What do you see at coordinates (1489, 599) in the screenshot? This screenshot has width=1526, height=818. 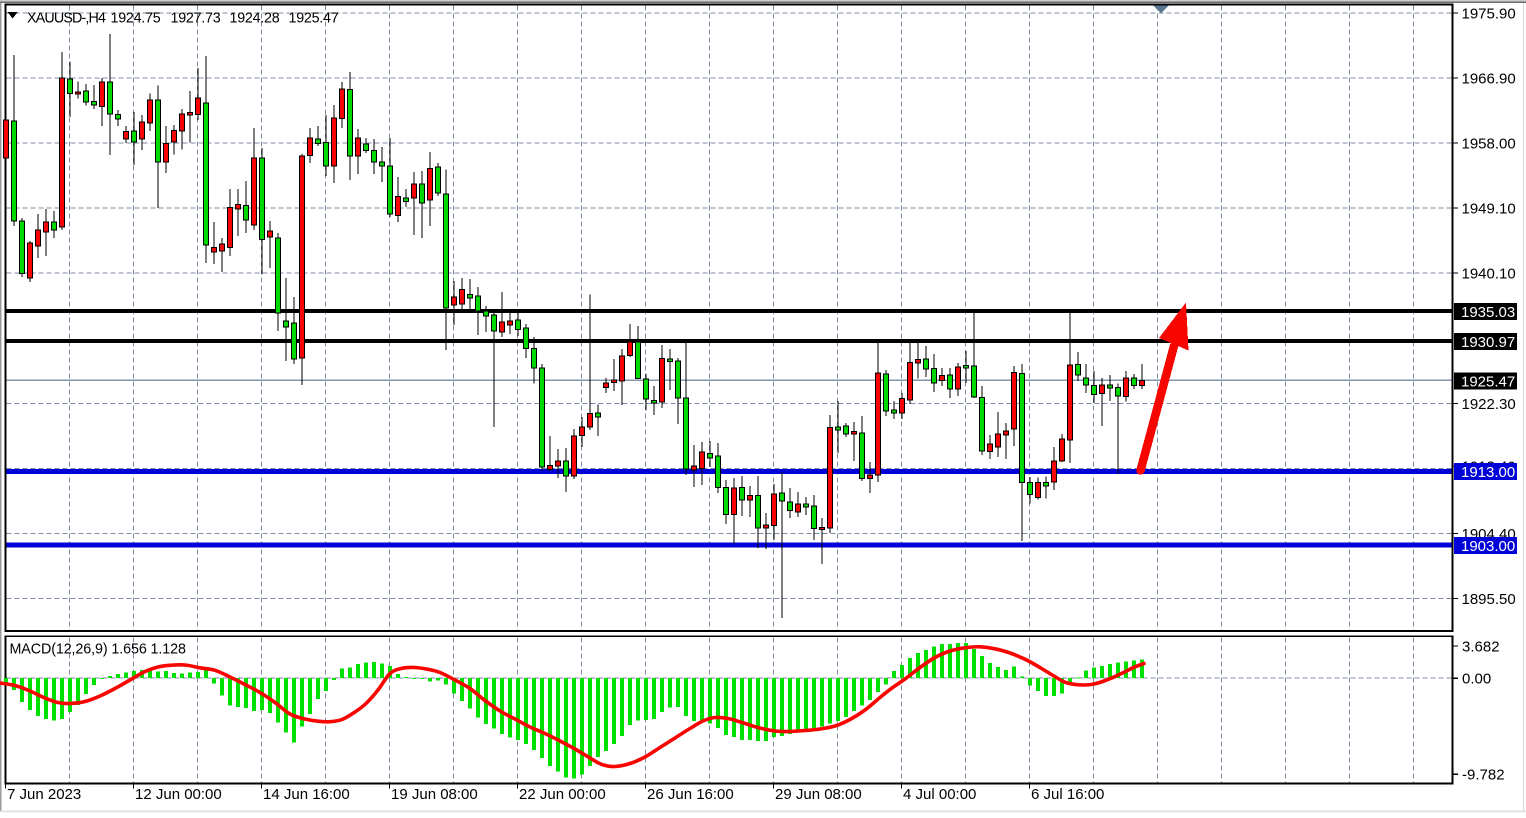 I see `svg-text: 1895.50` at bounding box center [1489, 599].